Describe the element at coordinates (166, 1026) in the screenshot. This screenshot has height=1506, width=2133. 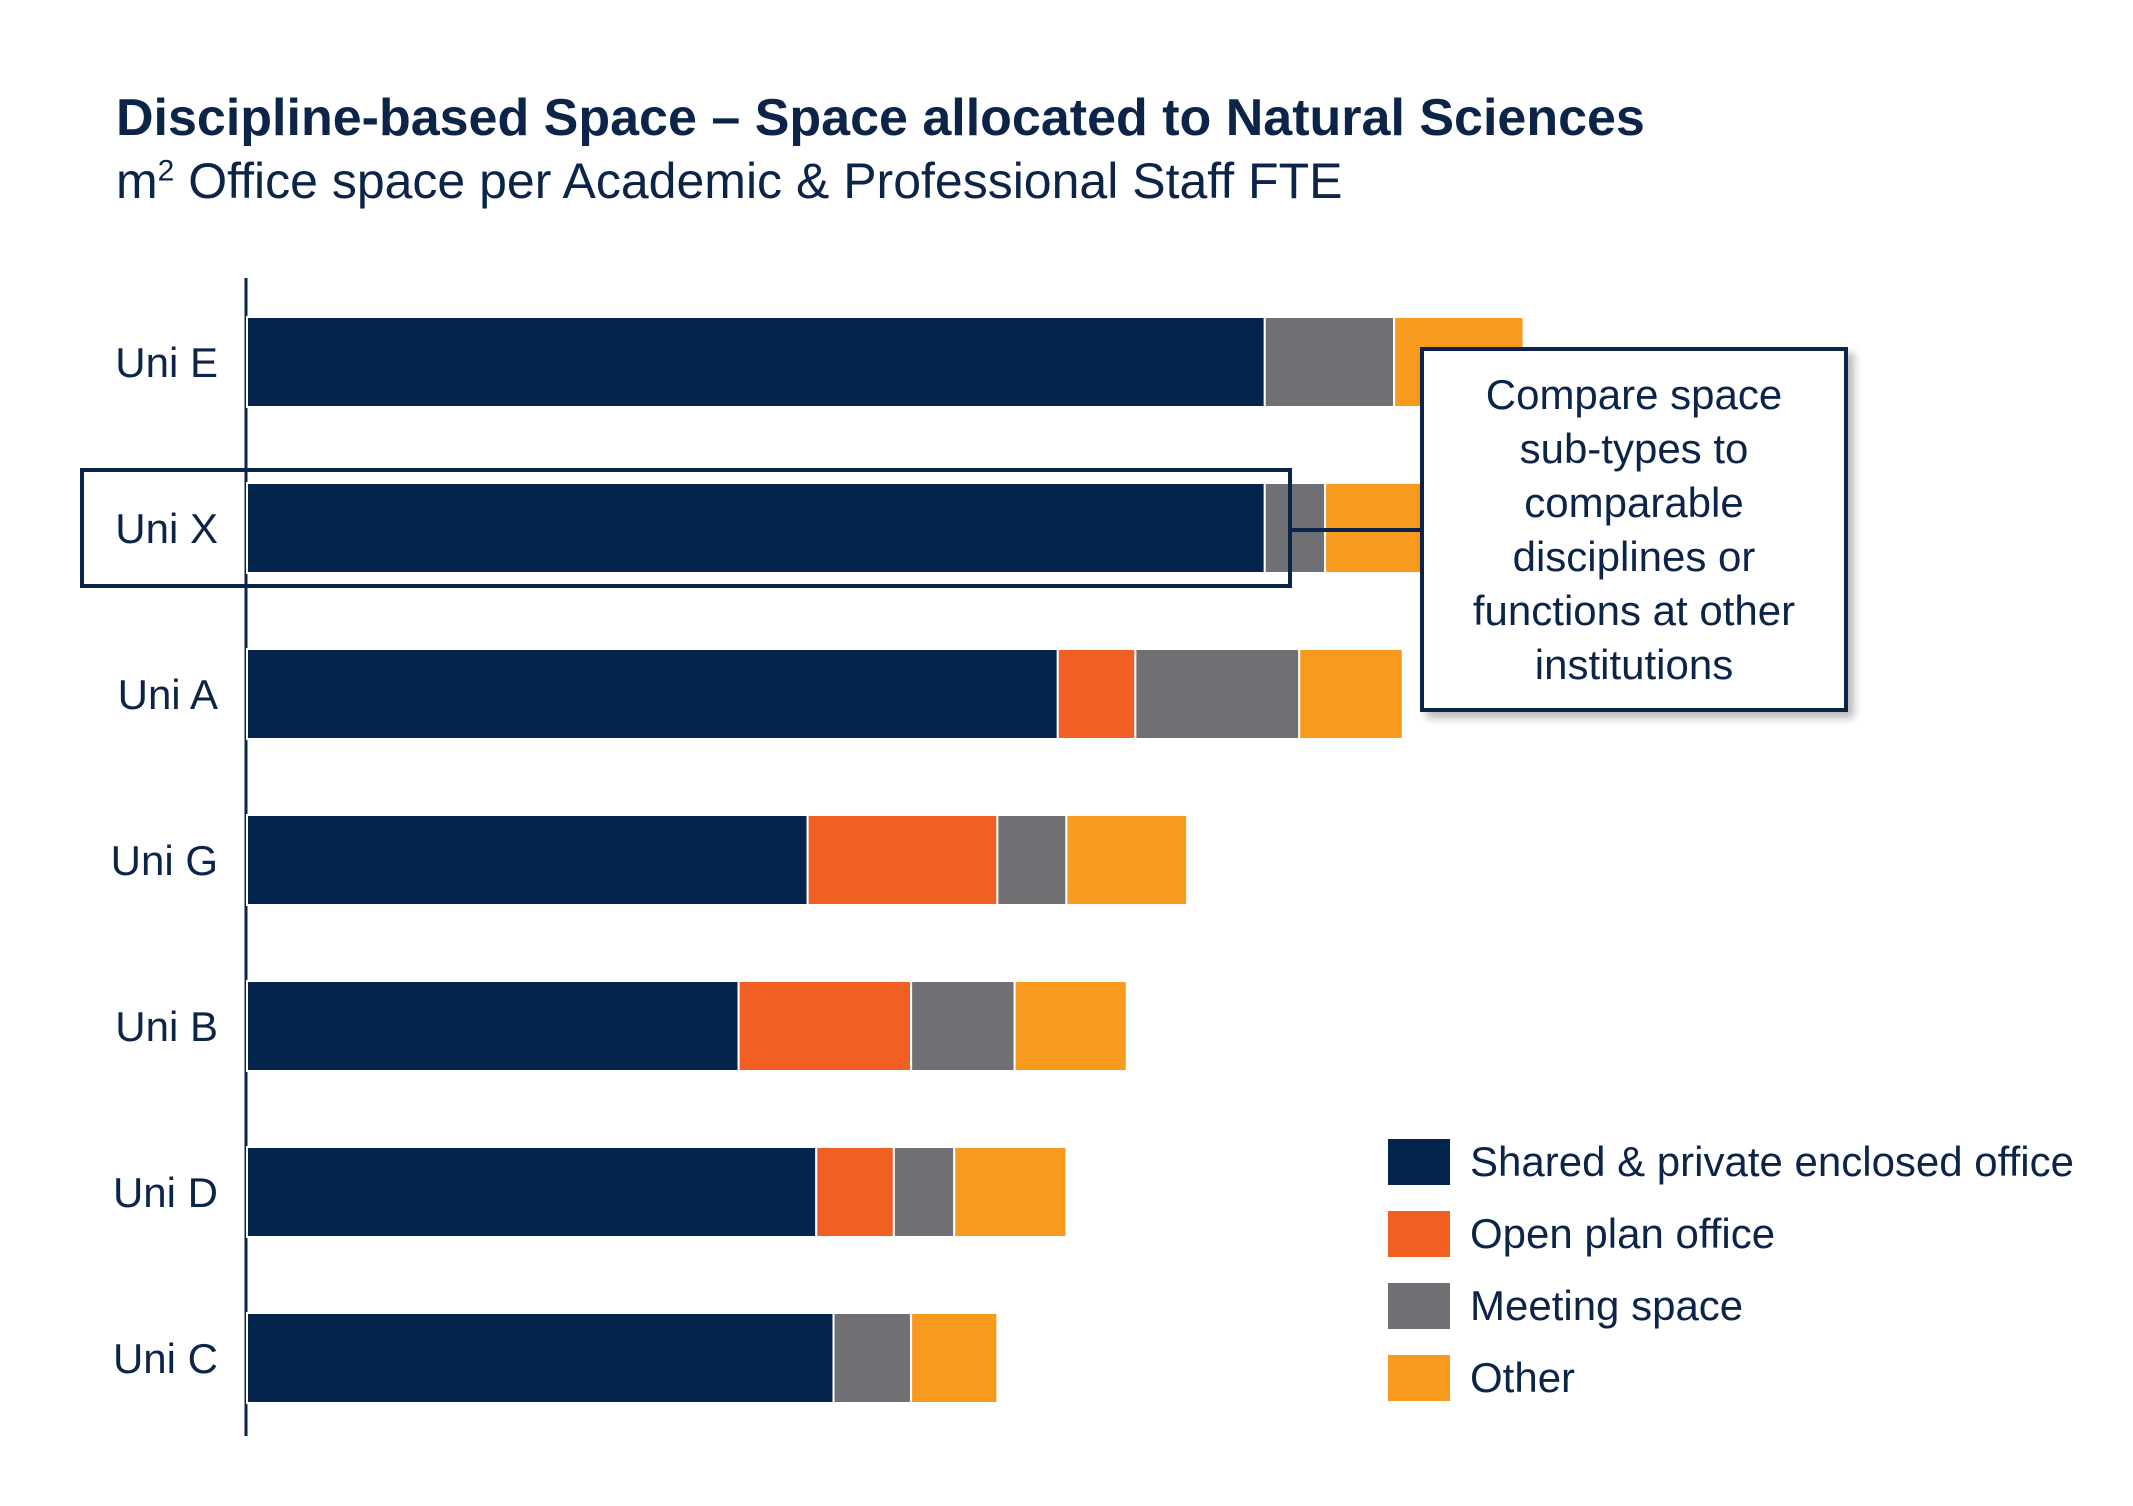
I see `category-label-uni-b: Uni B` at that location.